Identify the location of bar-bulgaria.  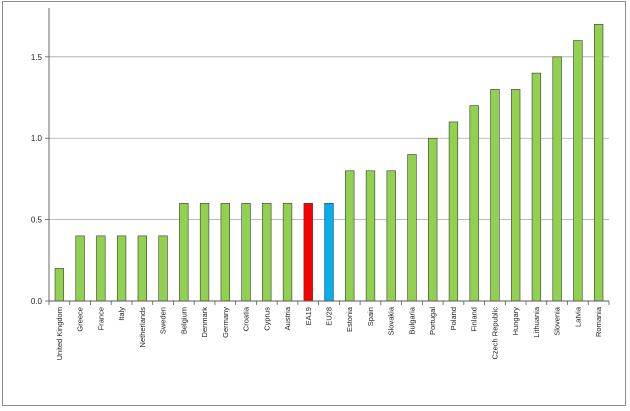
(412, 228).